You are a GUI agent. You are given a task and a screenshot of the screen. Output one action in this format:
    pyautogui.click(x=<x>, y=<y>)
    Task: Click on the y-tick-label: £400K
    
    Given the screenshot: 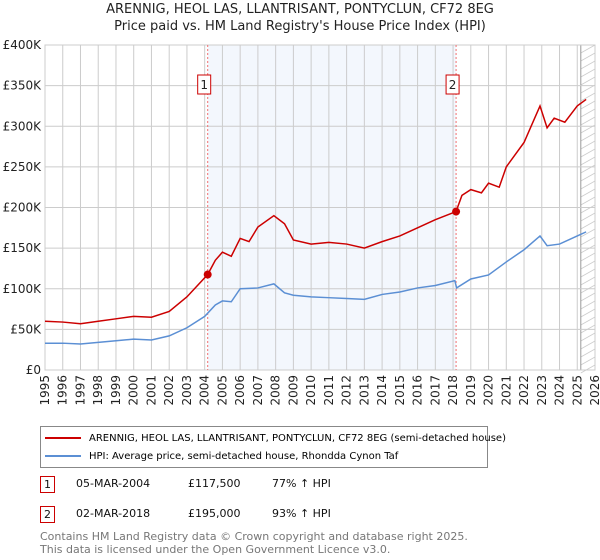 What is the action you would take?
    pyautogui.click(x=23, y=45)
    